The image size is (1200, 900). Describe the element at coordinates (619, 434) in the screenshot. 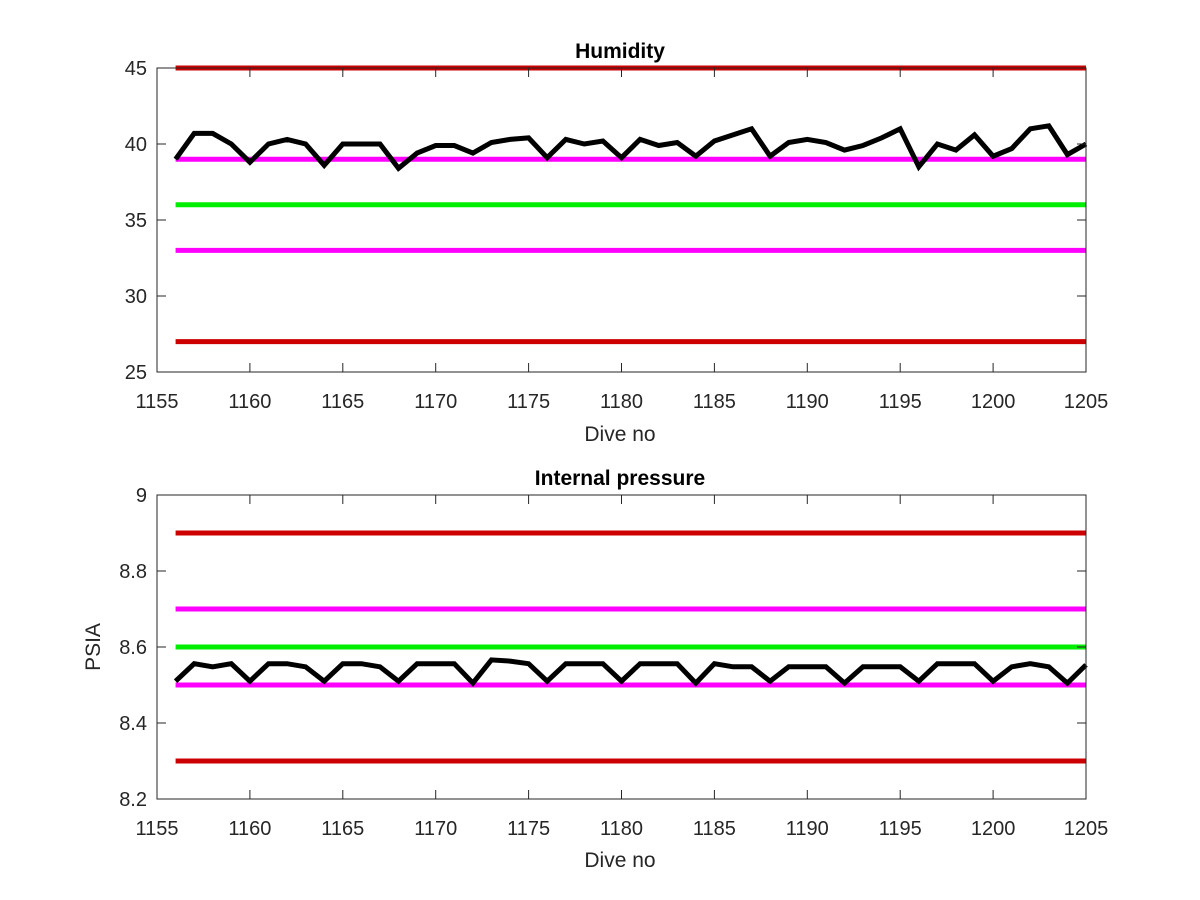

I see `humidity-x-axis-label: Dive no` at that location.